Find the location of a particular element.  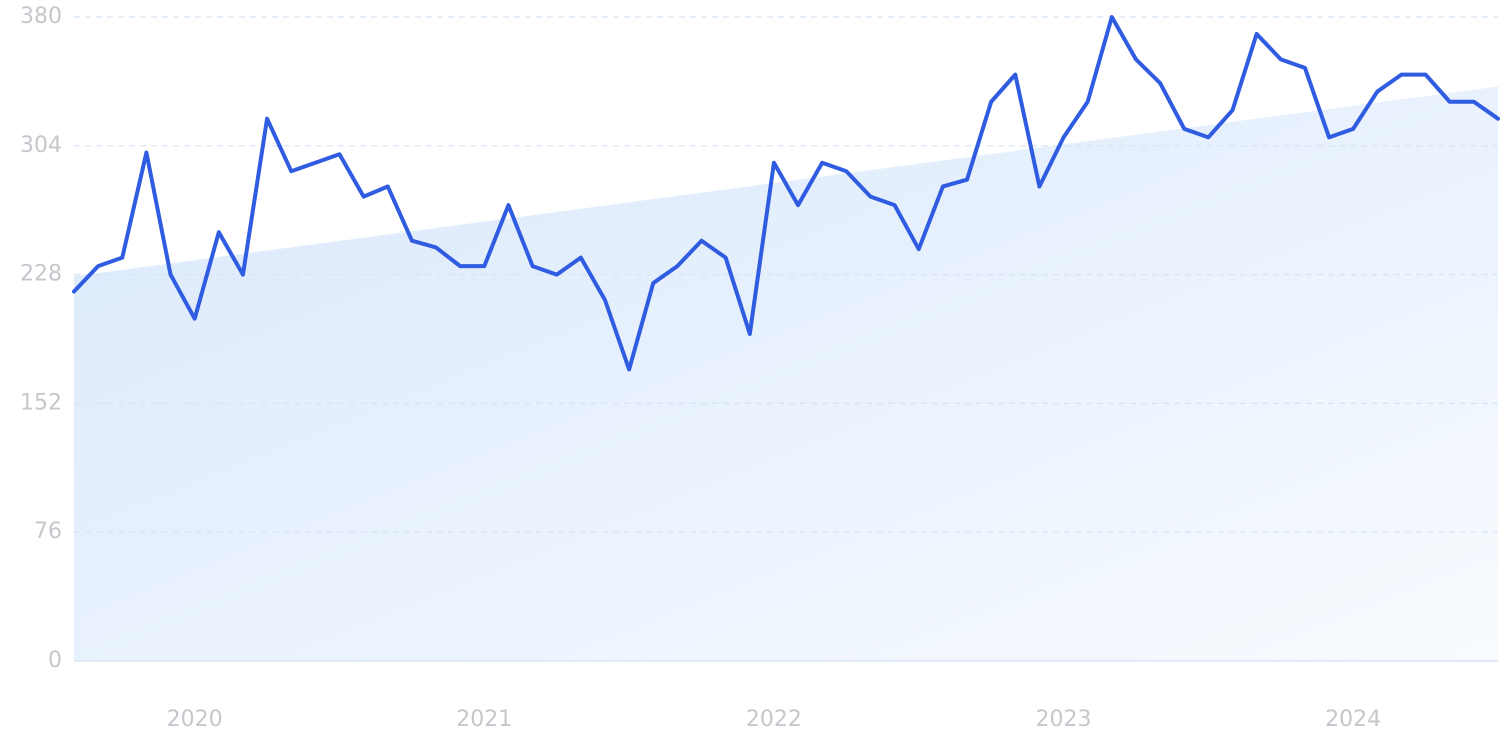

y-tick-label: 76 is located at coordinates (48, 531).